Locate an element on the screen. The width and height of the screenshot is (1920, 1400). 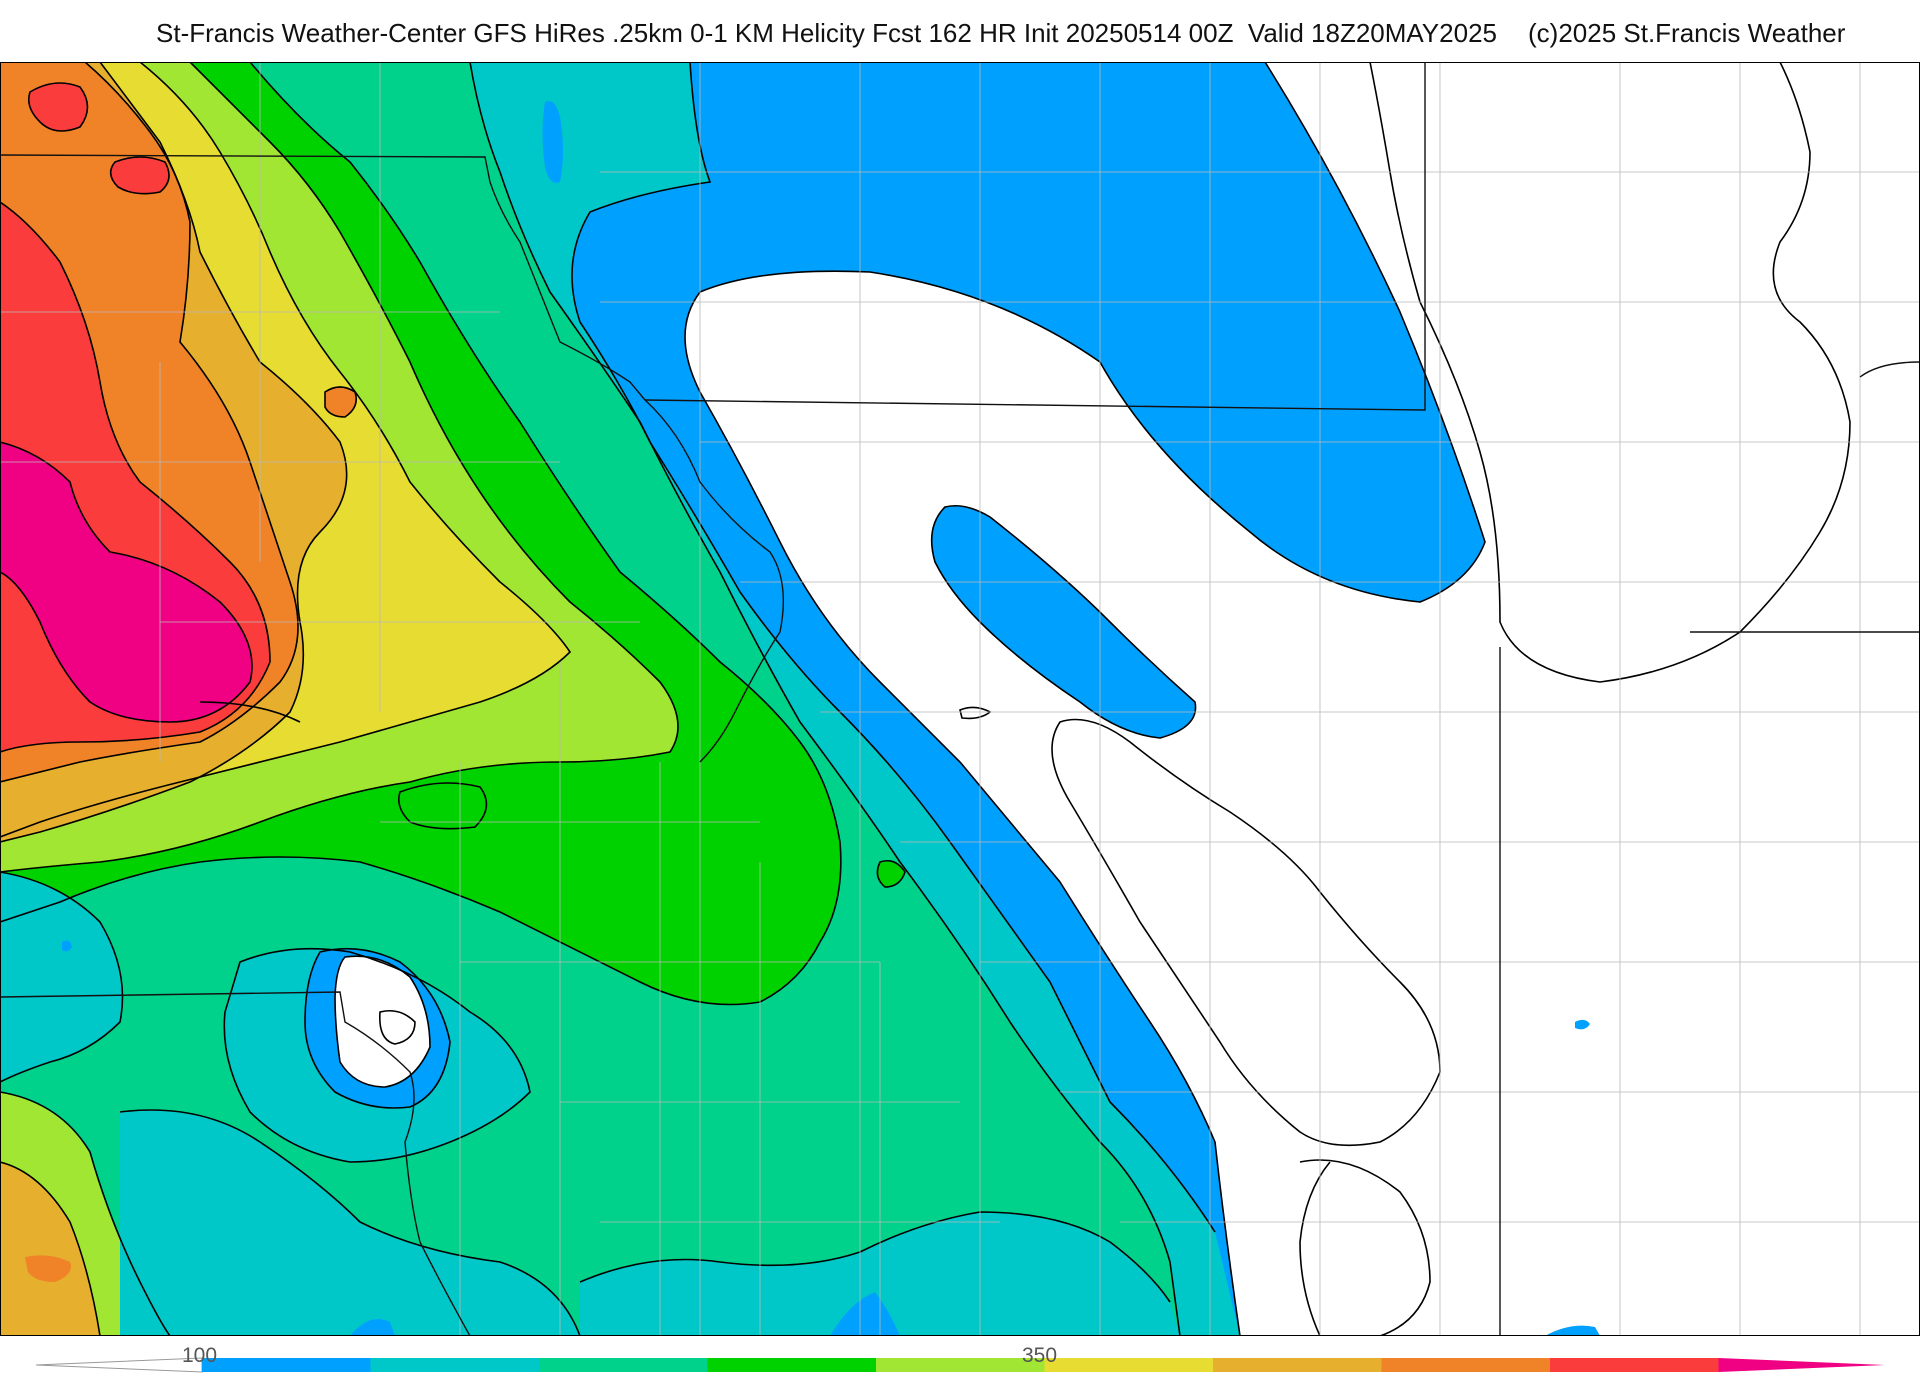
copyright-notice: (c)2025 St.Francis Weather is located at coordinates (1687, 33).